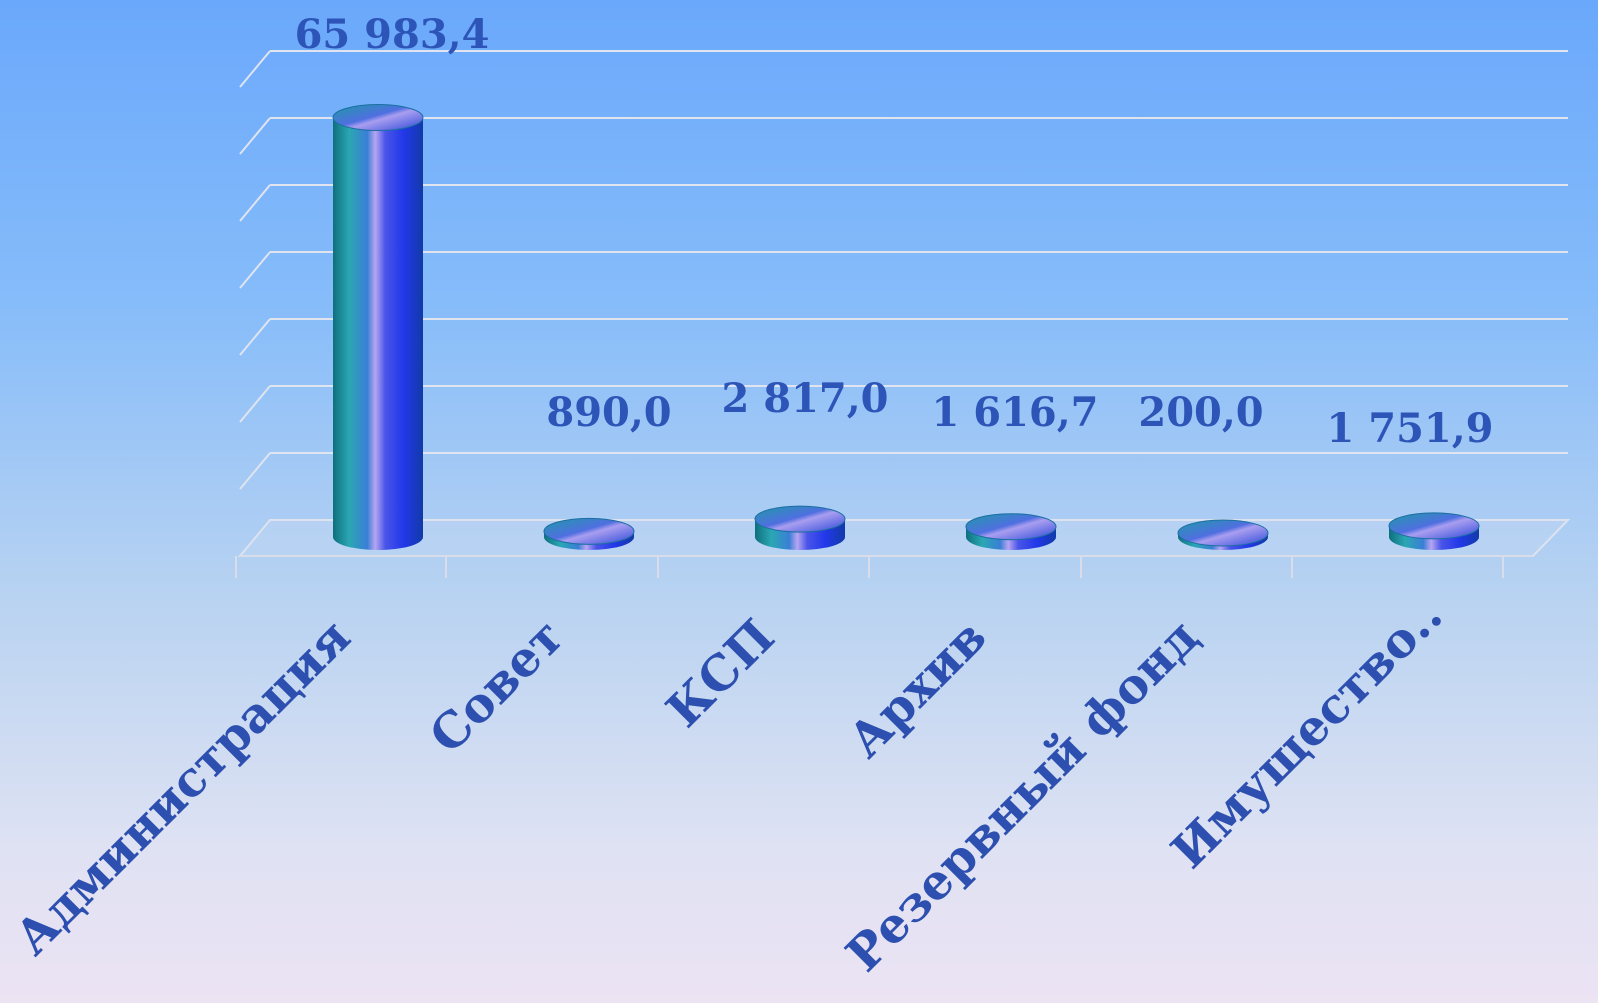 The width and height of the screenshot is (1598, 1003). Describe the element at coordinates (496, 686) in the screenshot. I see `tick-label: Совет` at that location.